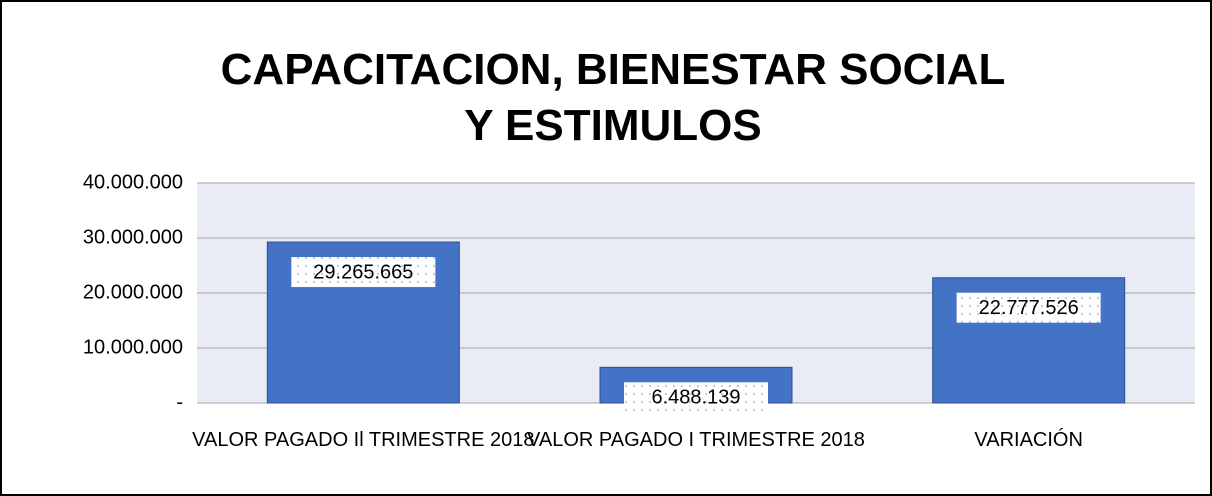 This screenshot has width=1212, height=496. I want to click on data-label: 22.777.526, so click(1029, 308).